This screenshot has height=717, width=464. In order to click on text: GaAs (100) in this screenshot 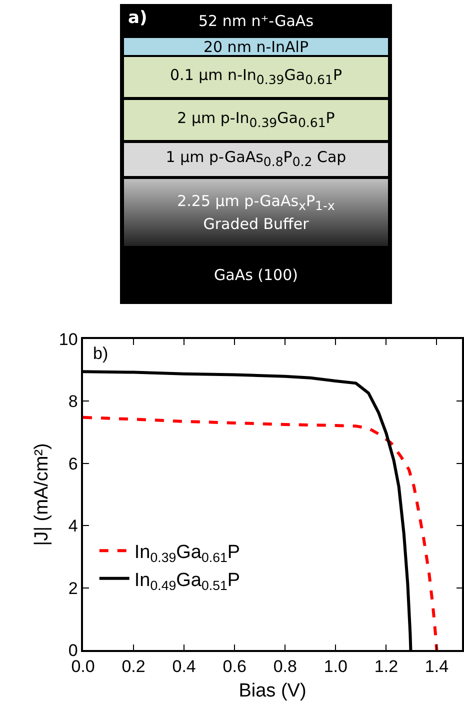, I will do `click(256, 275)`.